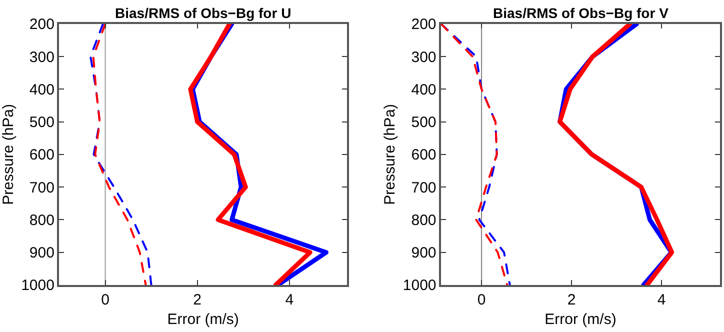  I want to click on chart-title: Bias/RMS of Obs−Bg for V, so click(581, 13).